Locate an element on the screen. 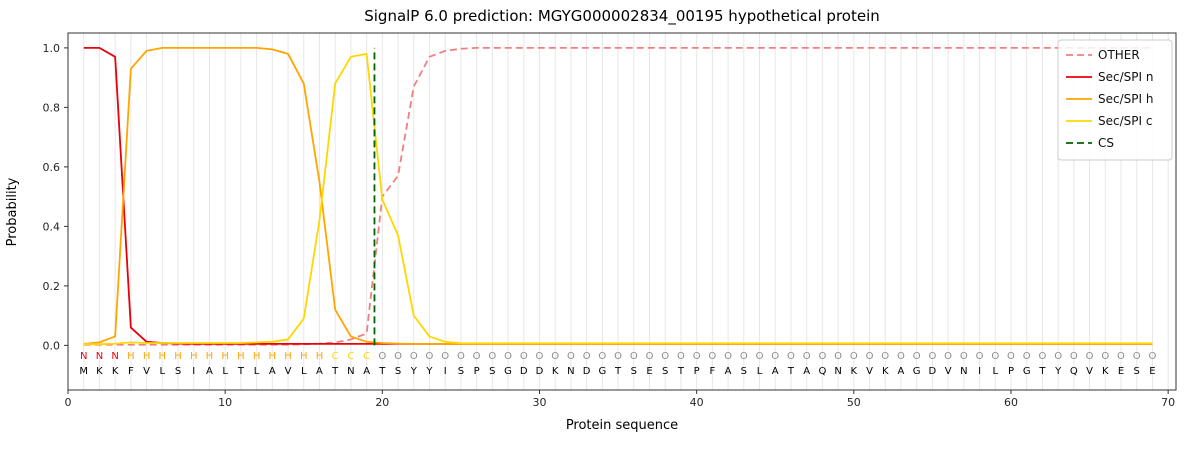  x-axis-label: Protein sequence is located at coordinates (622, 425).